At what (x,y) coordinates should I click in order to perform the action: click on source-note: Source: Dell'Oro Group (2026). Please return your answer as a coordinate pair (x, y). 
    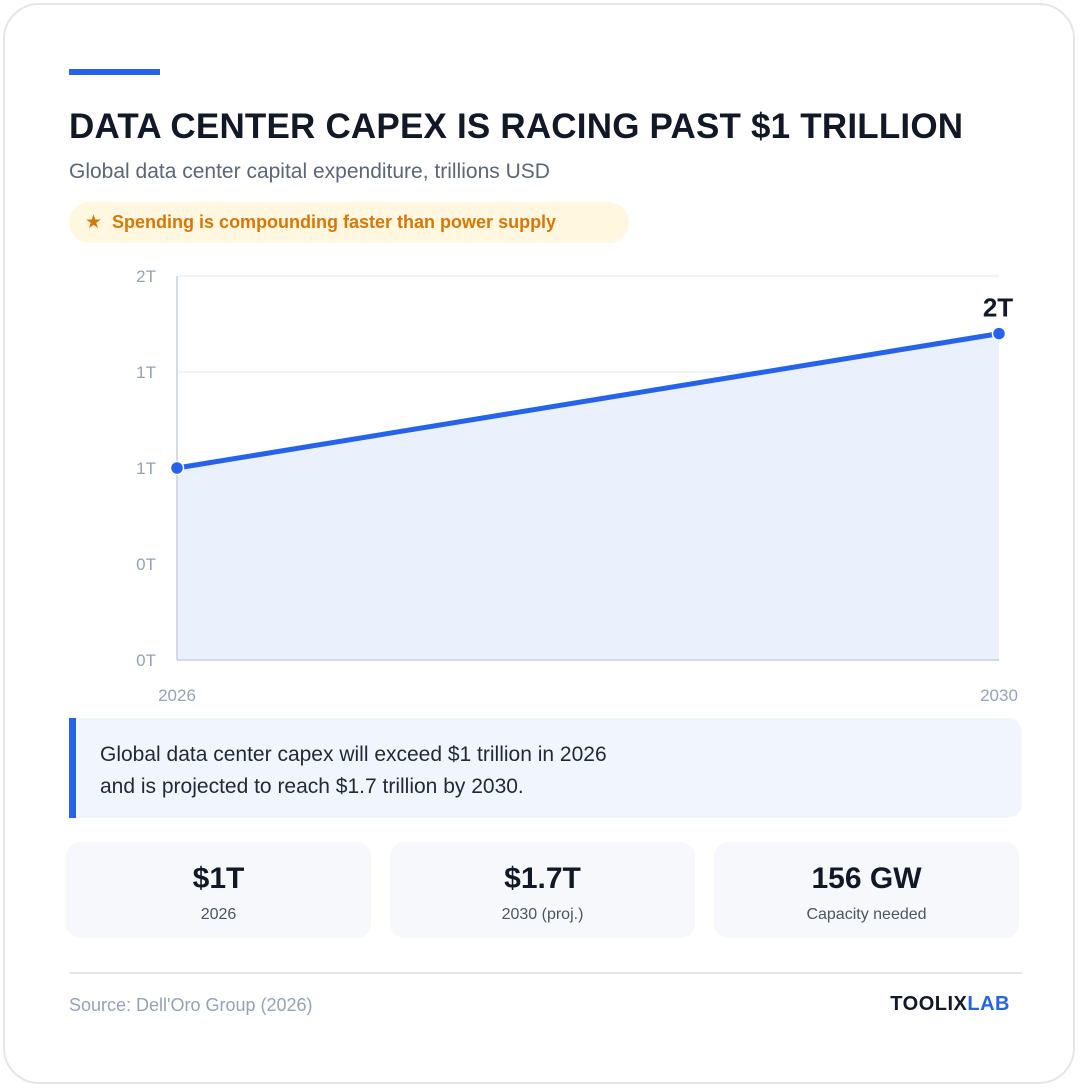
    Looking at the image, I should click on (191, 1005).